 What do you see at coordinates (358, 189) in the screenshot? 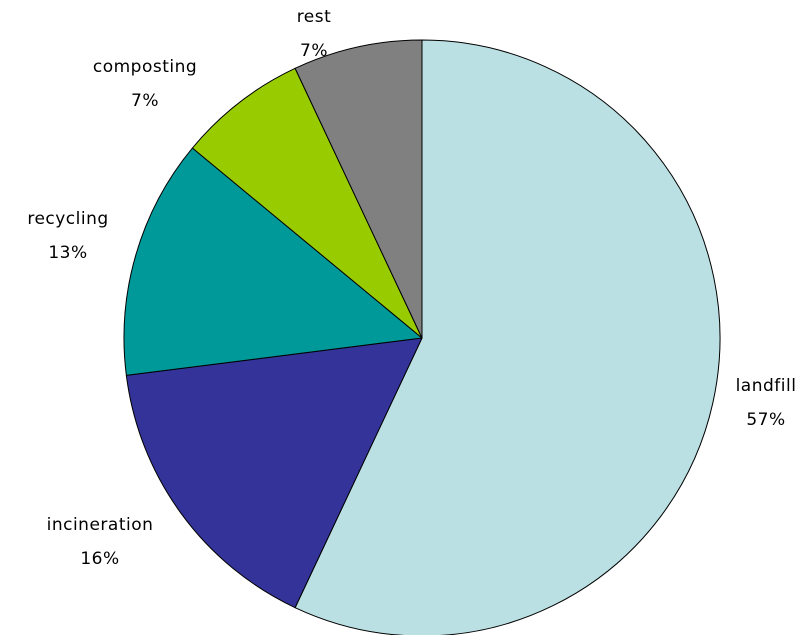
I see `pie-slice-rest` at bounding box center [358, 189].